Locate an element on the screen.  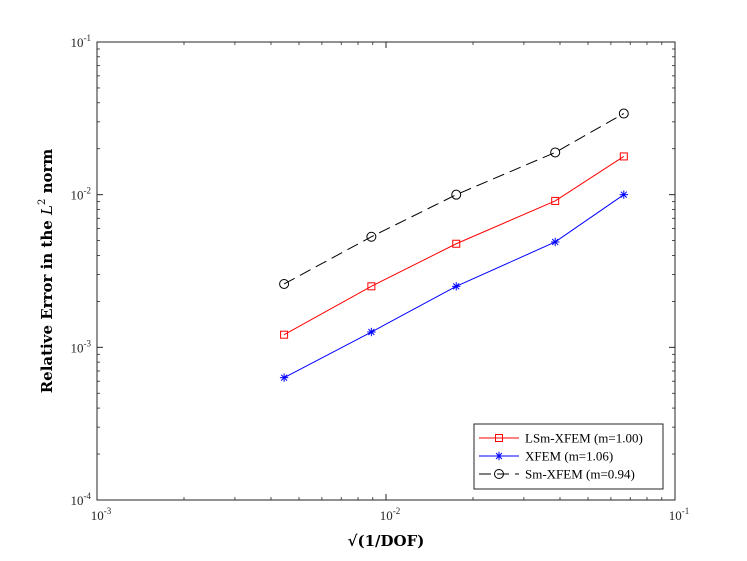
legend-label: XFEM (m=1.06) is located at coordinates (569, 456).